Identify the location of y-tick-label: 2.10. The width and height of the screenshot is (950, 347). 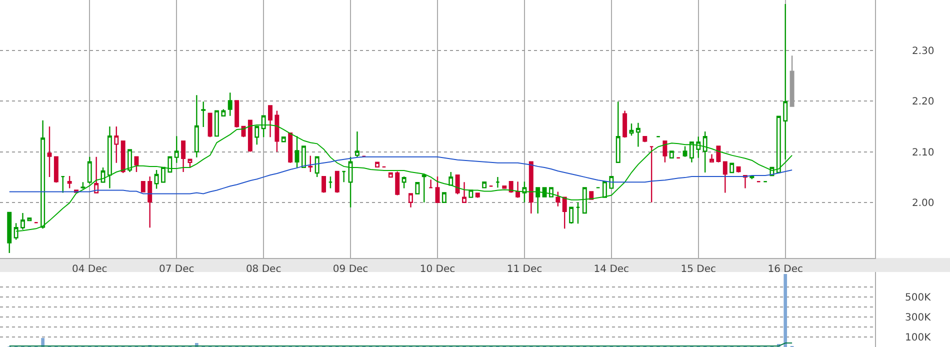
(923, 152).